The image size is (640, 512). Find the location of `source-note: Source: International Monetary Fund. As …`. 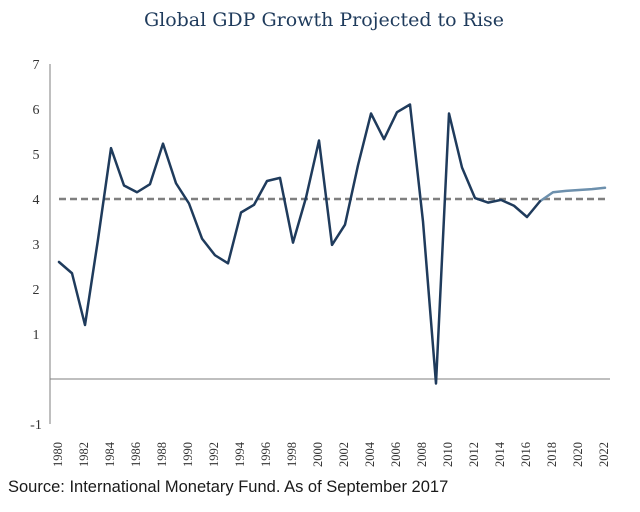

source-note: Source: International Monetary Fund. As … is located at coordinates (228, 487).